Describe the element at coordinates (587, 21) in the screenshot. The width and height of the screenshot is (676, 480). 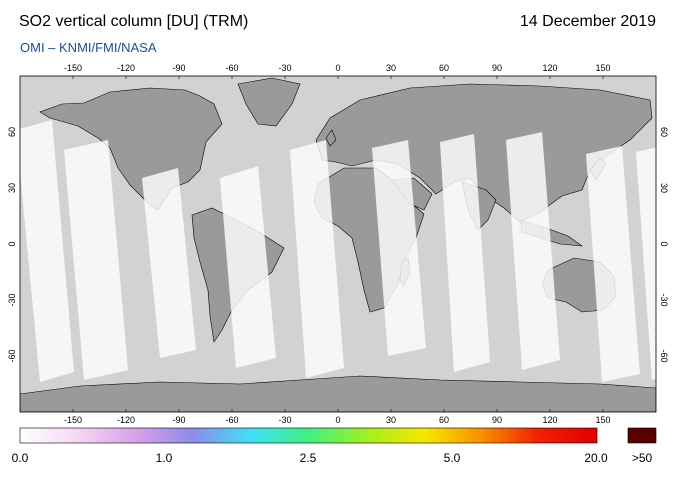
I see `map-date: 14 December 2019` at that location.